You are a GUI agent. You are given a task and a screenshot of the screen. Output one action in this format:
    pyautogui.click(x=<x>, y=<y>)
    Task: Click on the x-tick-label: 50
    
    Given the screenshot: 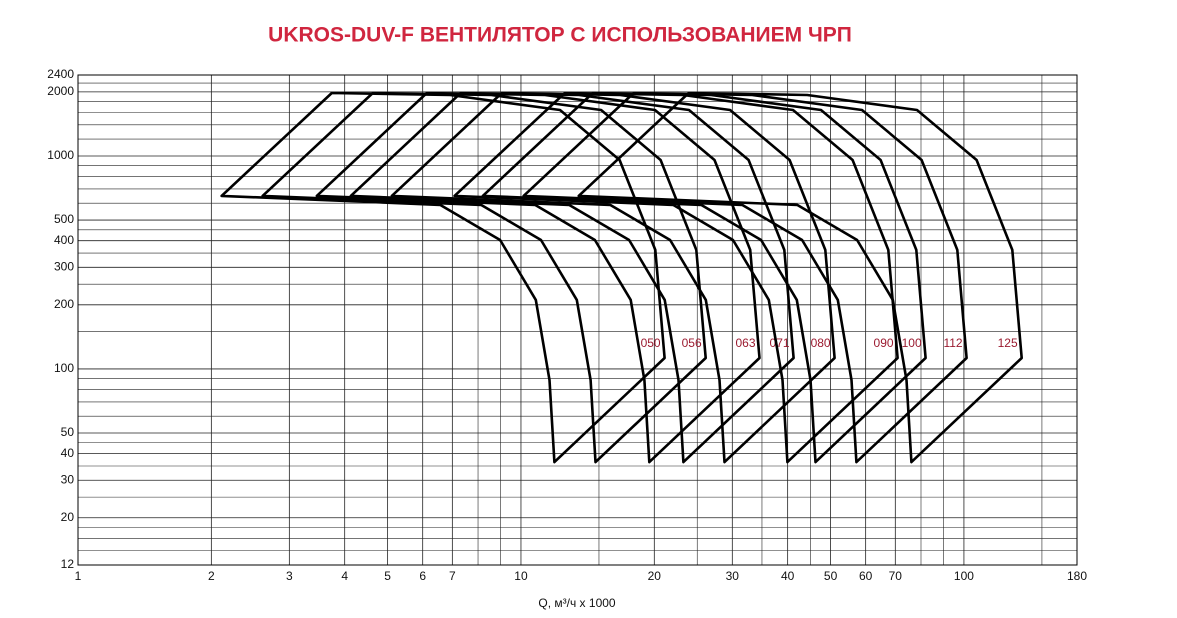 What is the action you would take?
    pyautogui.click(x=831, y=576)
    